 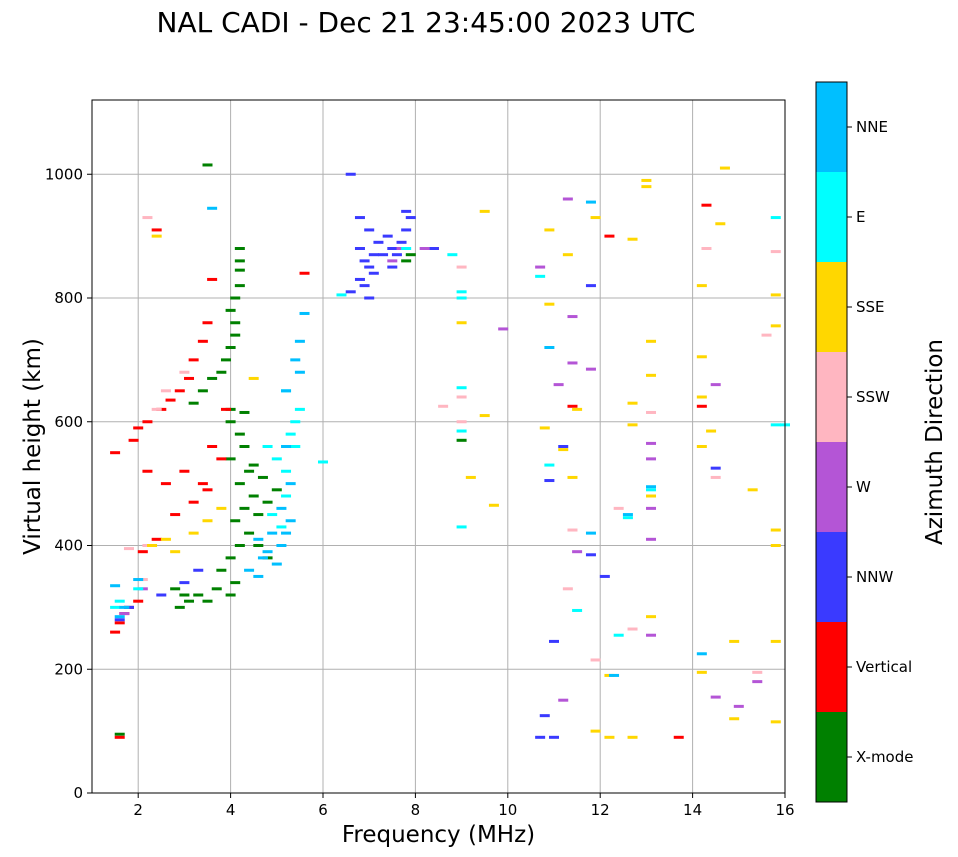 What do you see at coordinates (68, 298) in the screenshot?
I see `y-tick-label: 800` at bounding box center [68, 298].